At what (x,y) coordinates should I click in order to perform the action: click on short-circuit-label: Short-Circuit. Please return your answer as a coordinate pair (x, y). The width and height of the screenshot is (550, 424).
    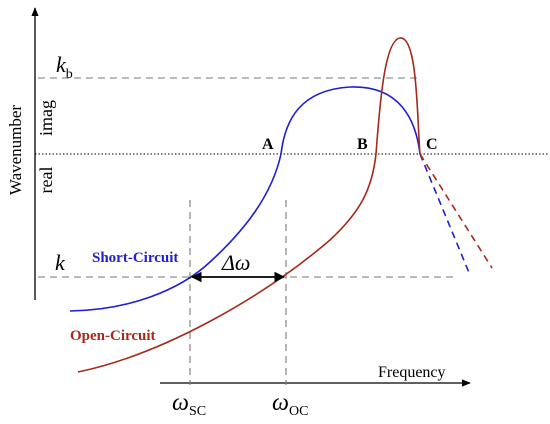
    Looking at the image, I should click on (135, 258).